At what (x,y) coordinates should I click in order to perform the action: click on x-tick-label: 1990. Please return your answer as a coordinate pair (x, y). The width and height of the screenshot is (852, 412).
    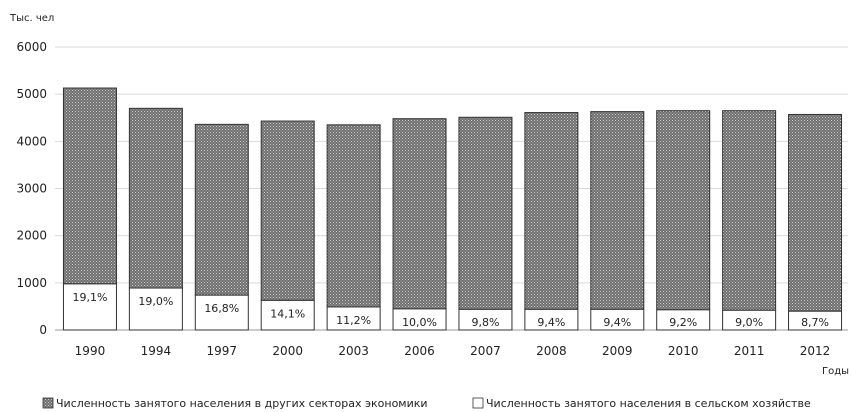
    Looking at the image, I should click on (90, 351).